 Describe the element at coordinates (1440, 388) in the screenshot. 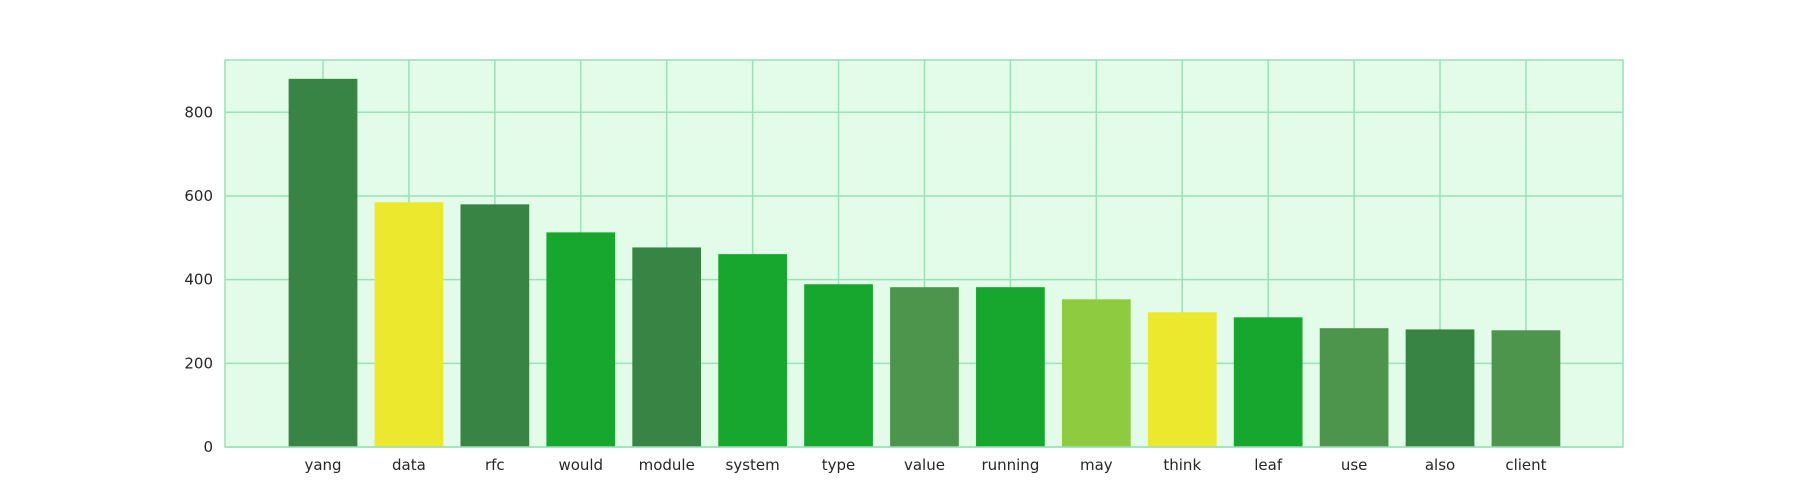

I see `bar-also` at that location.